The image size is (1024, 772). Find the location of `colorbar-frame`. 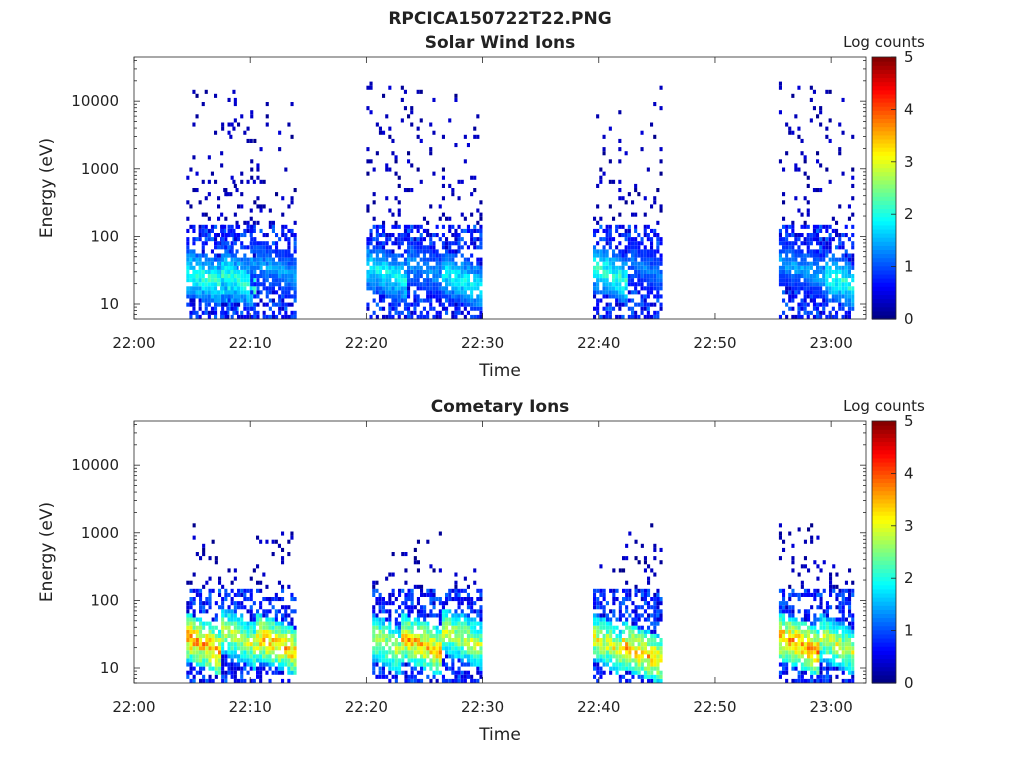

colorbar-frame is located at coordinates (884, 188).